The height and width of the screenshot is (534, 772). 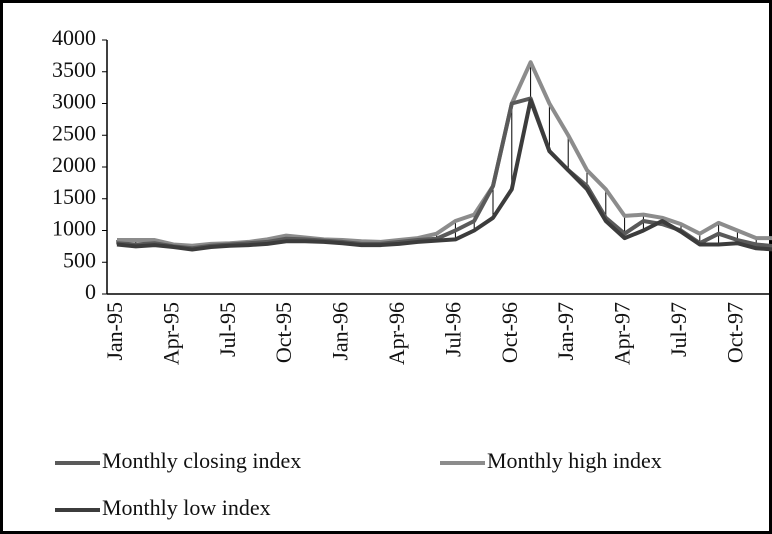 I want to click on x-tick-label: Jul-95, so click(x=227, y=329).